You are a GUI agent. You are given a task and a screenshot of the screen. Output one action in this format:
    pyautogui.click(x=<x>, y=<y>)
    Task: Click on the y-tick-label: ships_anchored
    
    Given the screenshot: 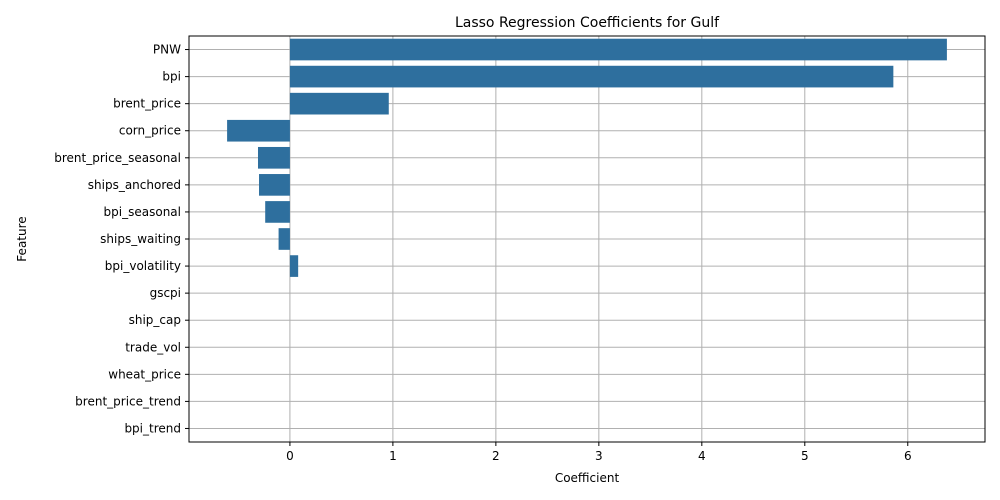 What is the action you would take?
    pyautogui.click(x=134, y=185)
    